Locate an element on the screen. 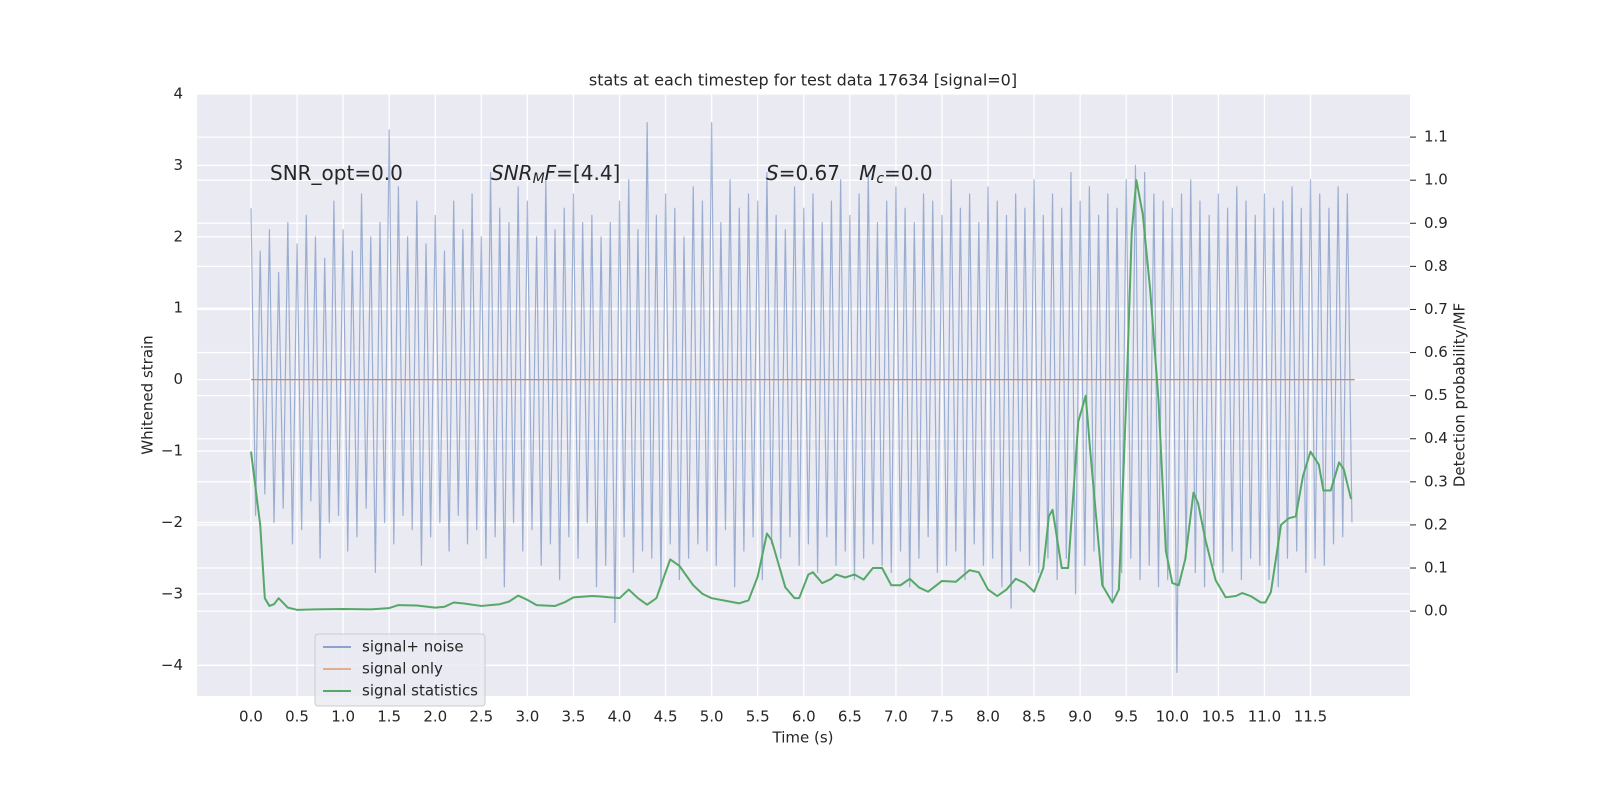 The height and width of the screenshot is (800, 1600). y2-tick-label: 0.6 is located at coordinates (1436, 352).